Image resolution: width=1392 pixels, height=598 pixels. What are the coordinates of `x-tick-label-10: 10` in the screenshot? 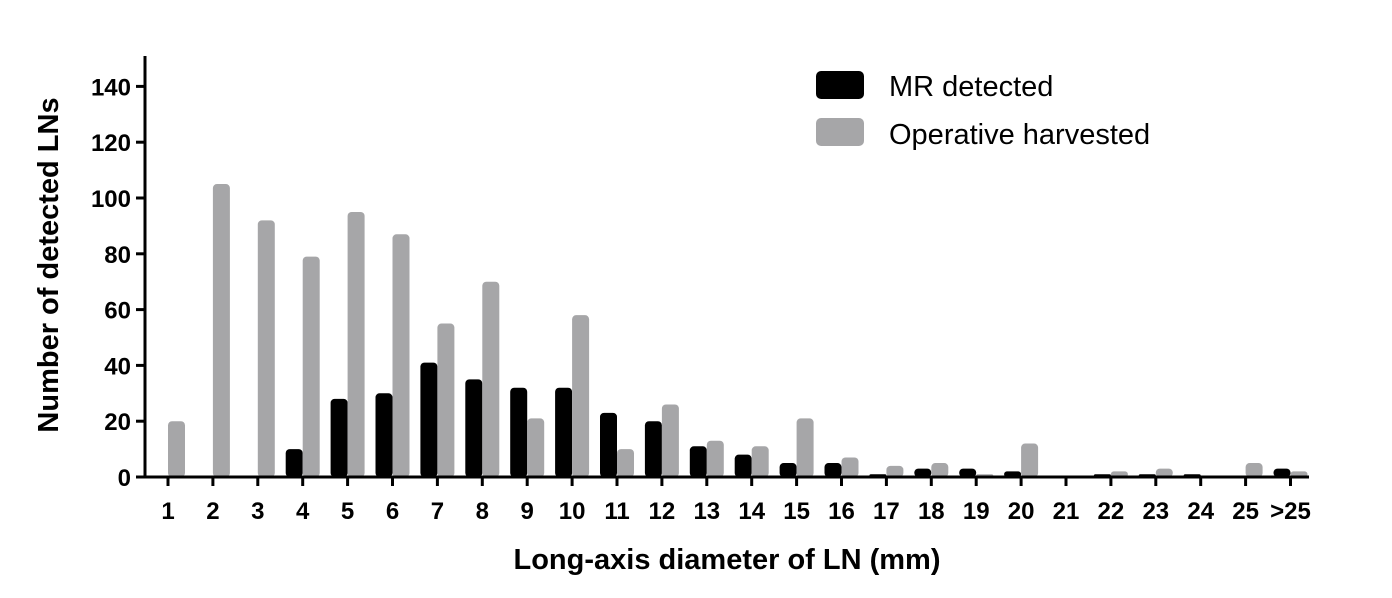 It's located at (572, 511).